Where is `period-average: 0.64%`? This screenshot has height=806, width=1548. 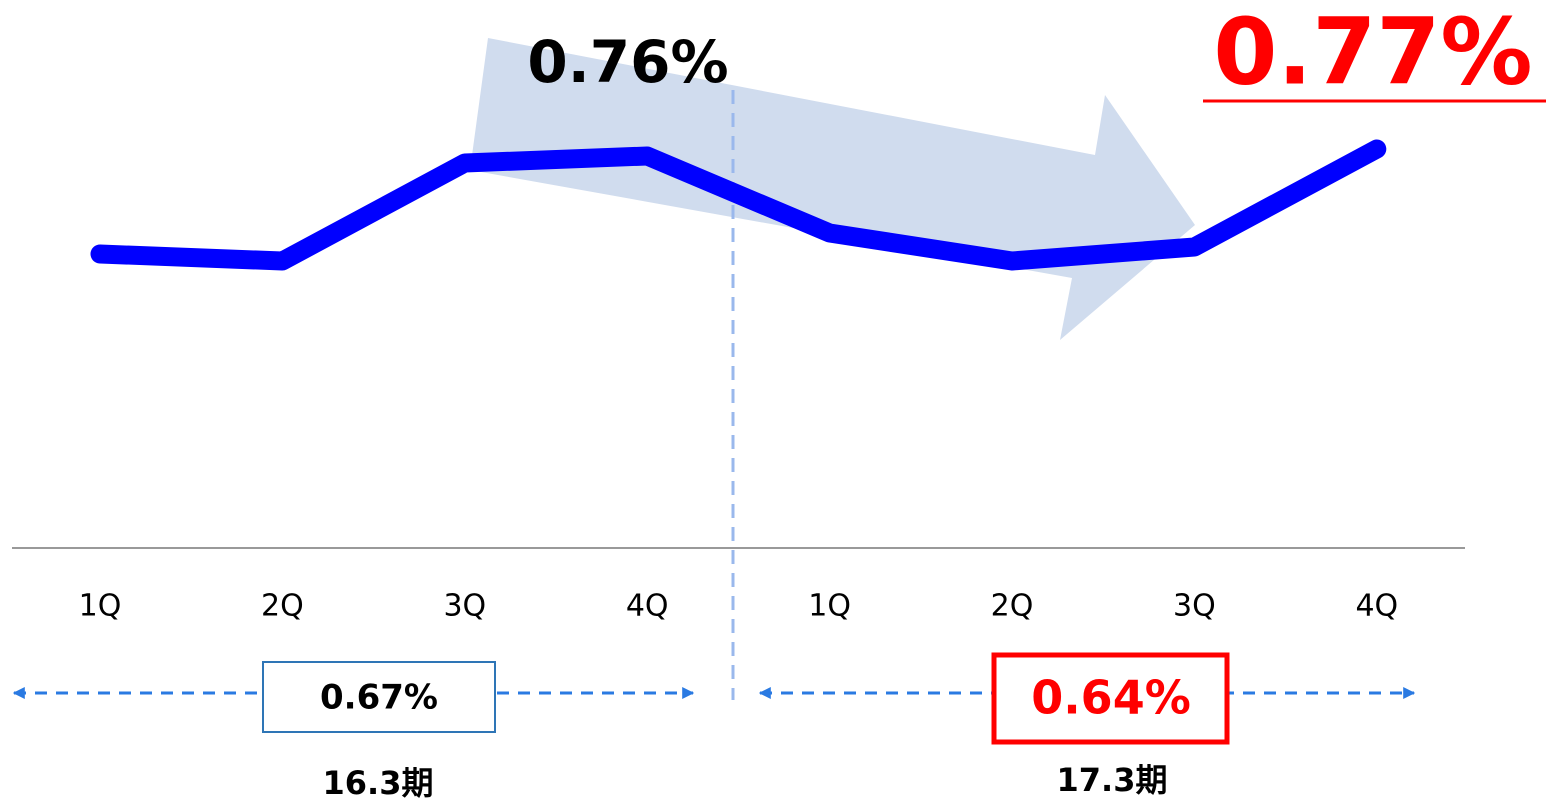 period-average: 0.64% is located at coordinates (1111, 698).